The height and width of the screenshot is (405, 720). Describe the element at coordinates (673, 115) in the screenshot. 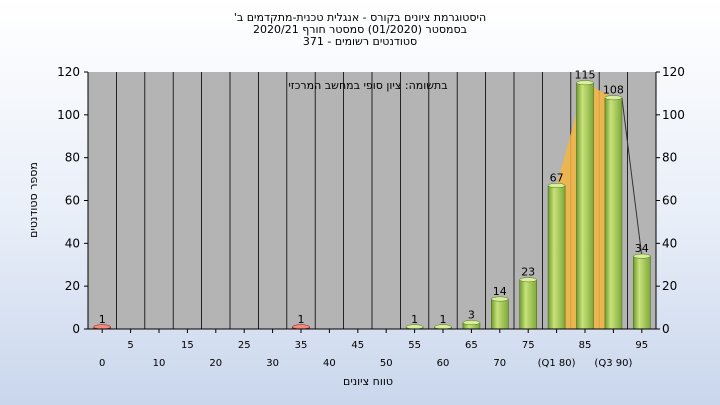

I see `y-tick-label-right: 100` at that location.